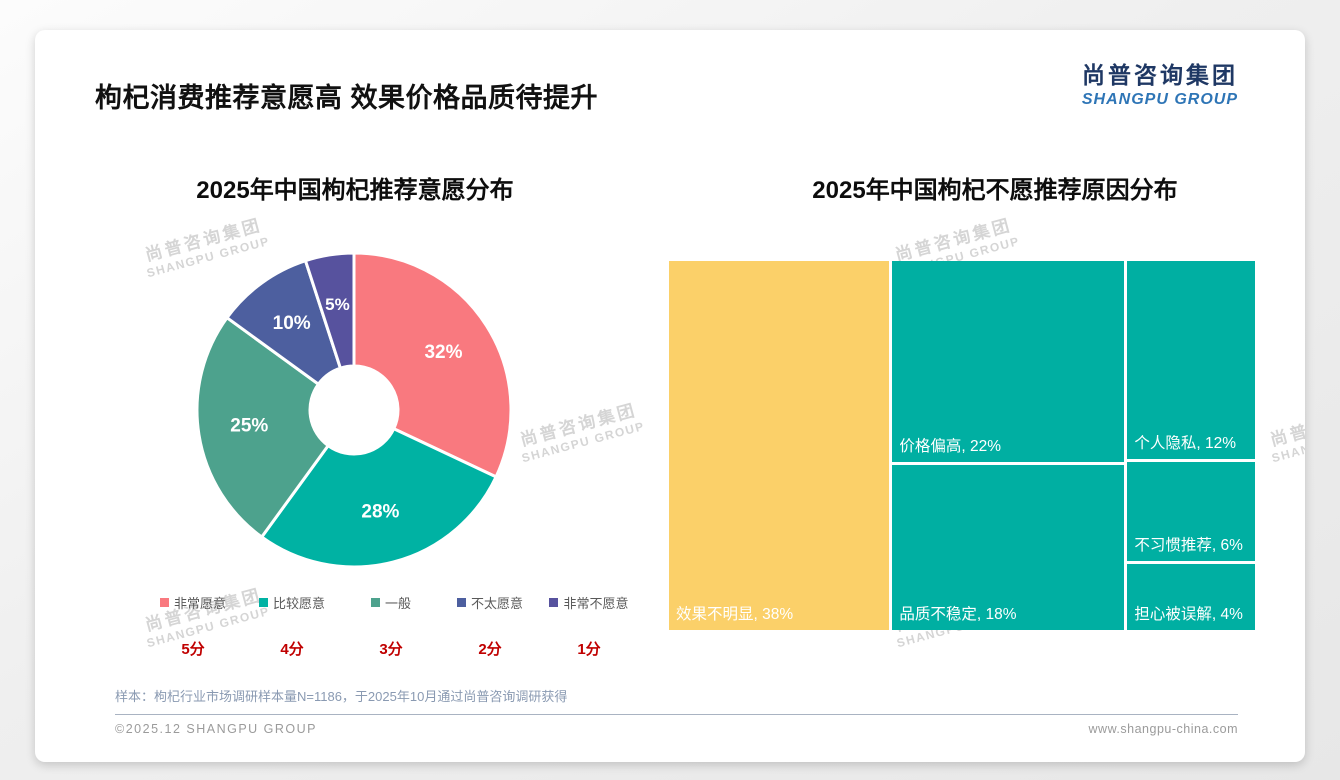 This screenshot has width=1340, height=780. Describe the element at coordinates (596, 603) in the screenshot. I see `legend-label: 非常不愿意` at that location.